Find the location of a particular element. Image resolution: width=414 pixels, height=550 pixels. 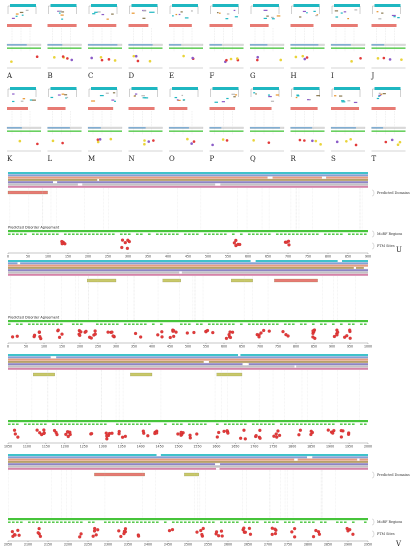

panel-frame is located at coordinates (224, 92).